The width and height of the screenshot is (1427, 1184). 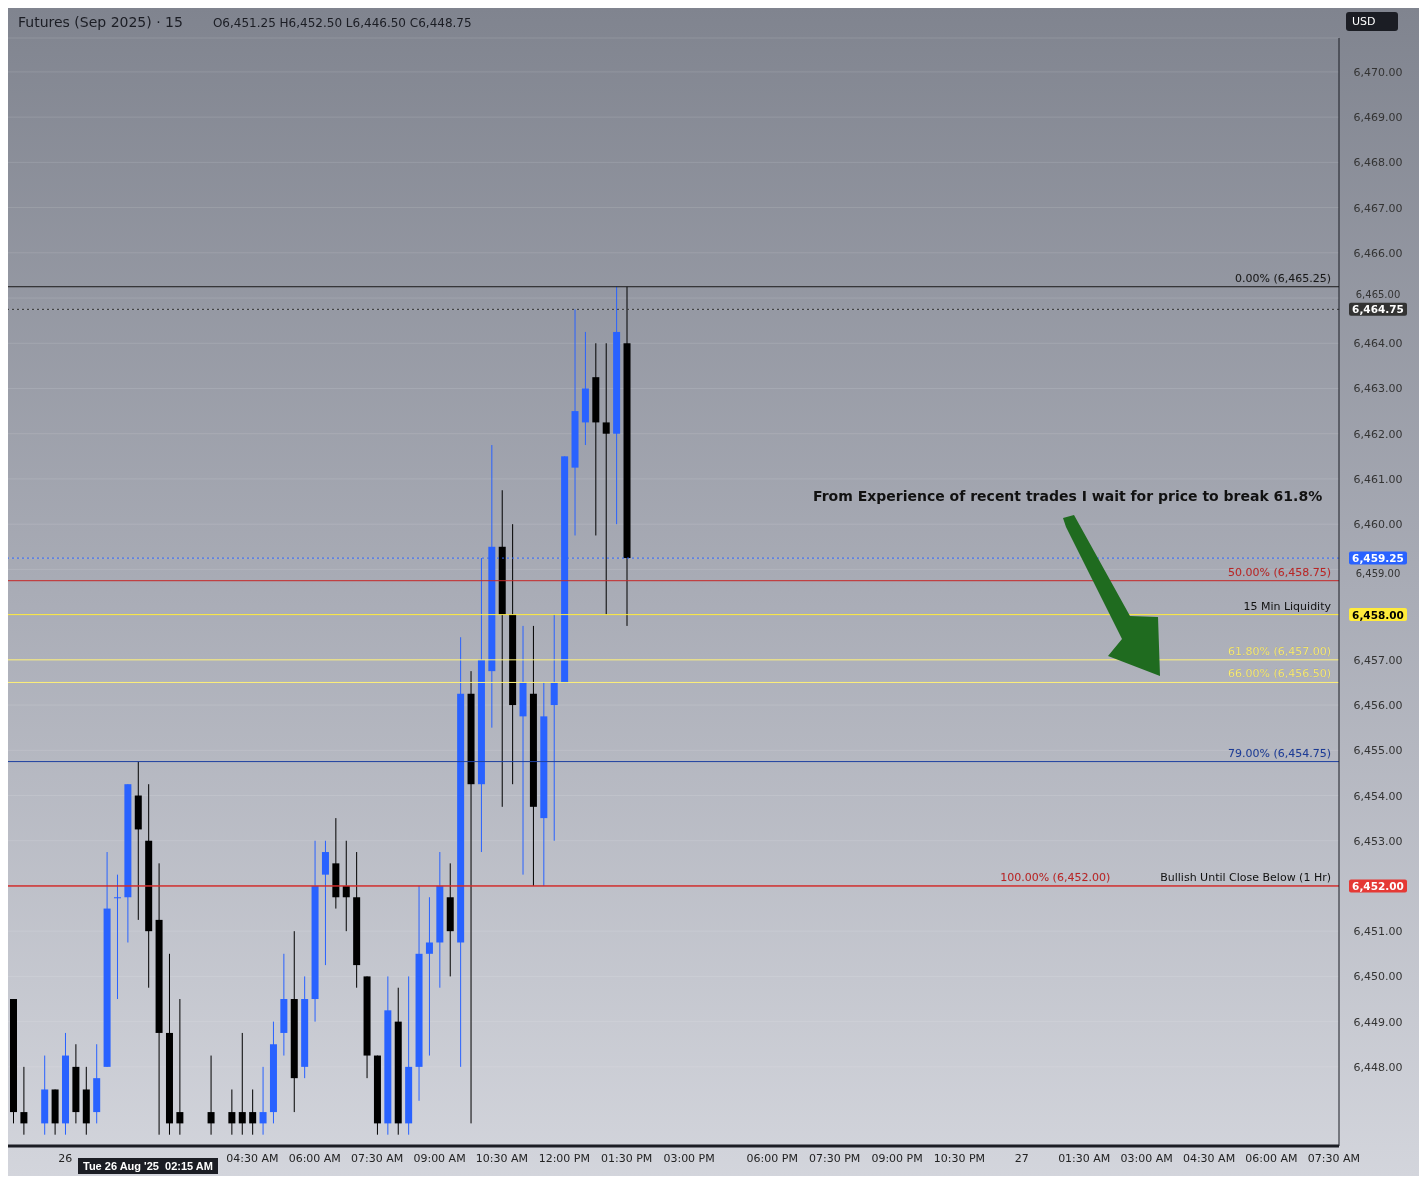 I want to click on chart-title: Futures (Sep 2025) · 15, so click(x=100, y=22).